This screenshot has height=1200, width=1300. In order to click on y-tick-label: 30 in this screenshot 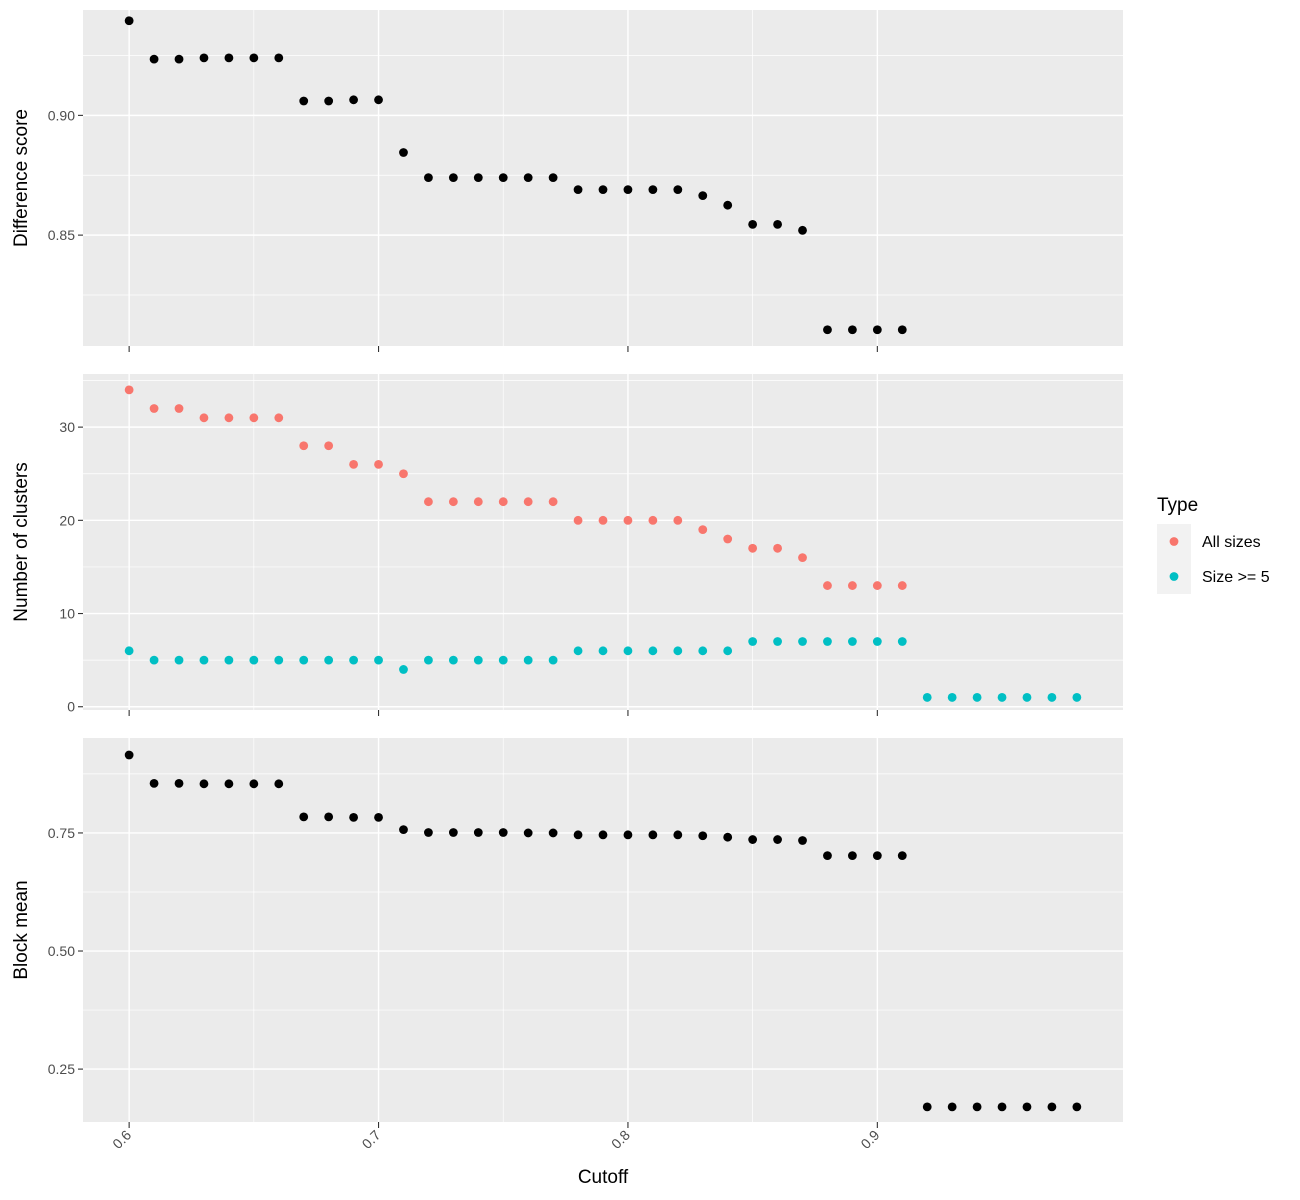, I will do `click(67, 427)`.